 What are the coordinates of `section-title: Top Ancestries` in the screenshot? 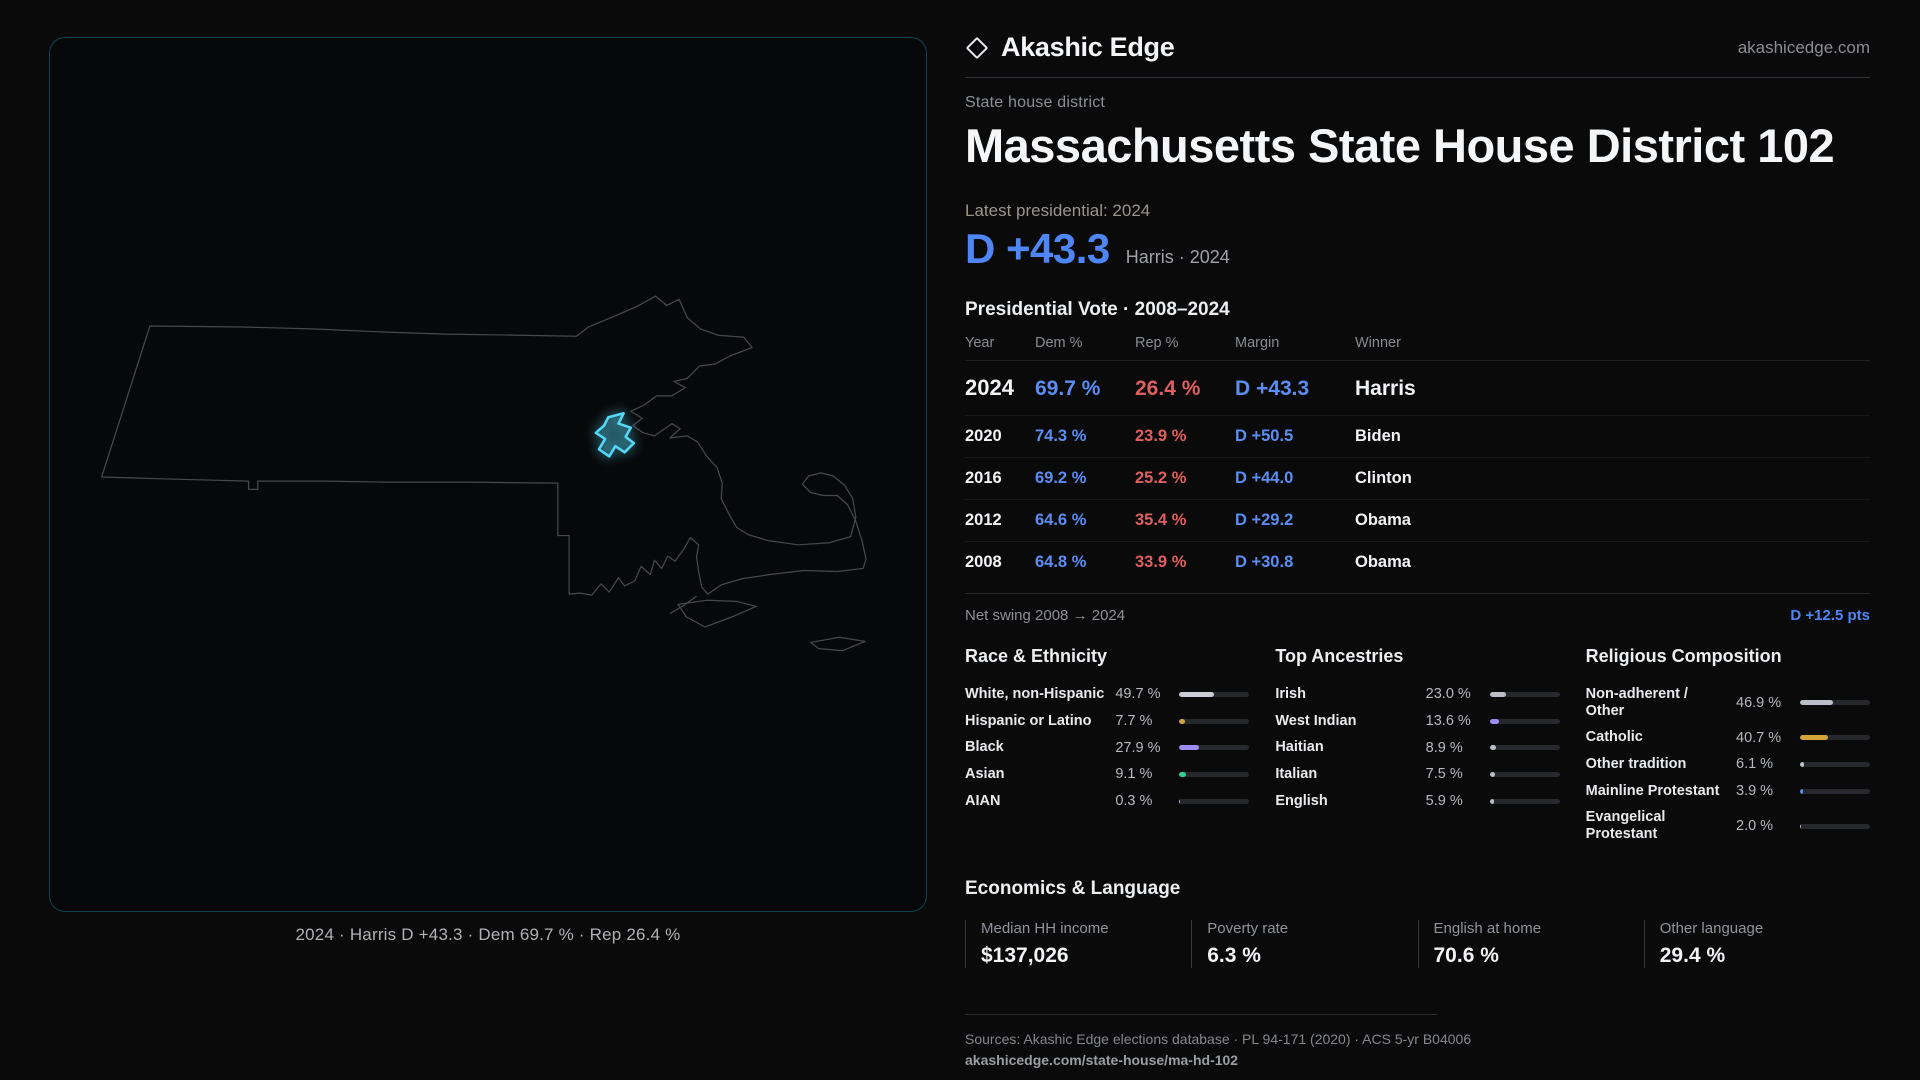 It's located at (1339, 656).